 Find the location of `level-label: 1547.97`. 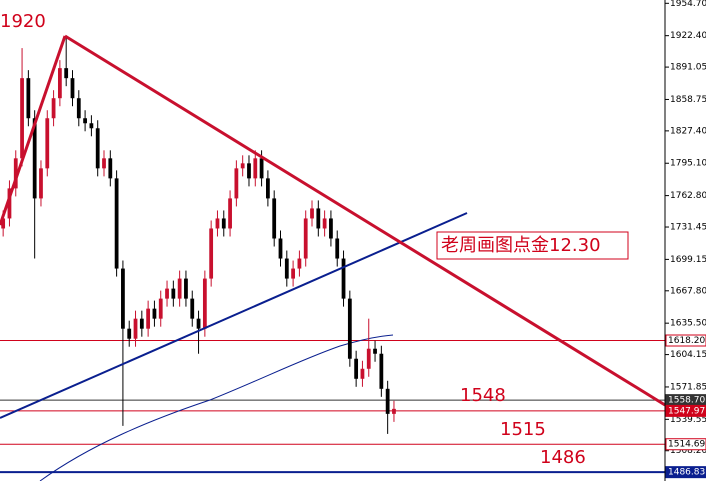

level-label: 1547.97 is located at coordinates (686, 411).